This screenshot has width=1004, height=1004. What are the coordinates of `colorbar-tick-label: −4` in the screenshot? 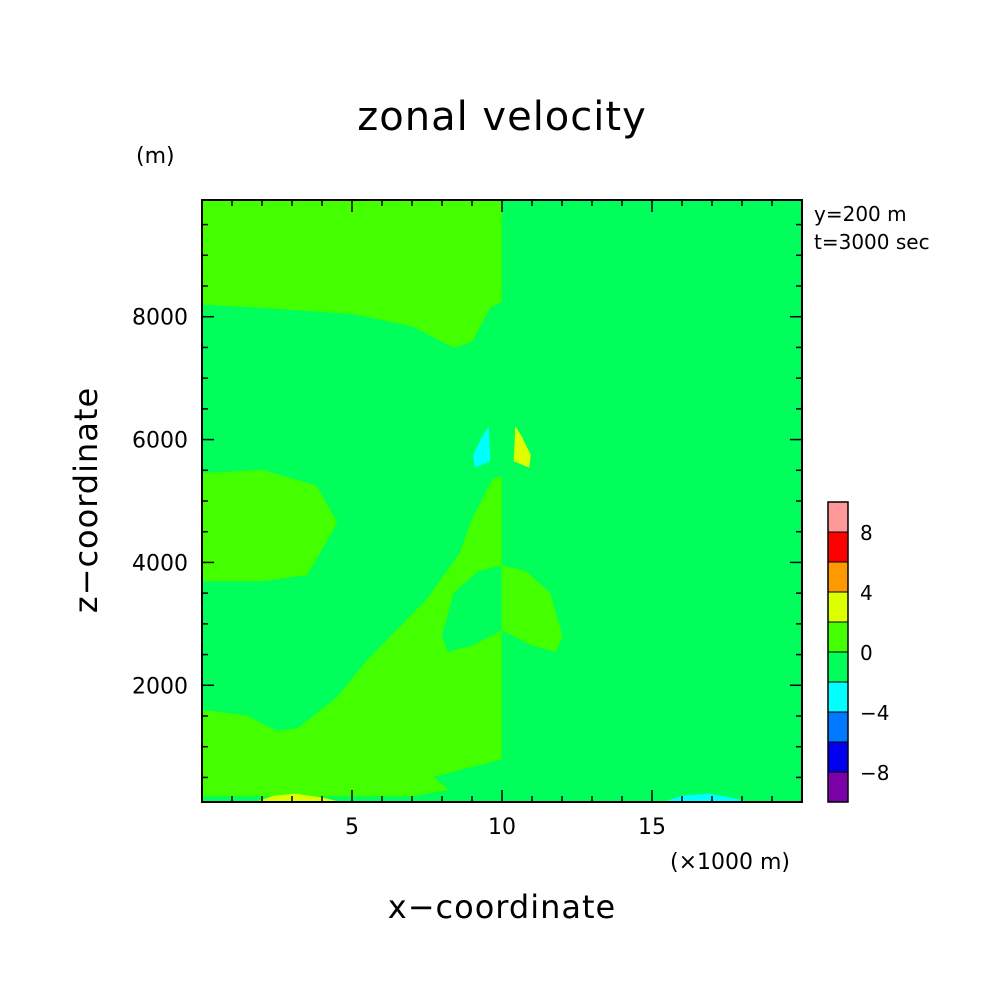 It's located at (874, 713).